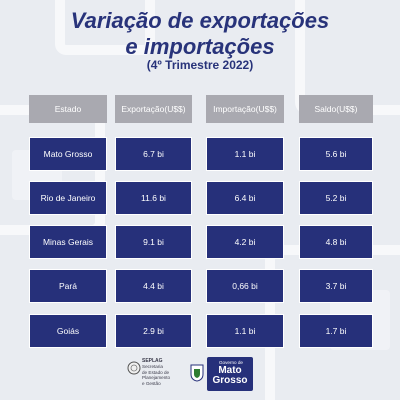 The image size is (400, 400). I want to click on cell-exportacao: 2.9 bi, so click(153, 331).